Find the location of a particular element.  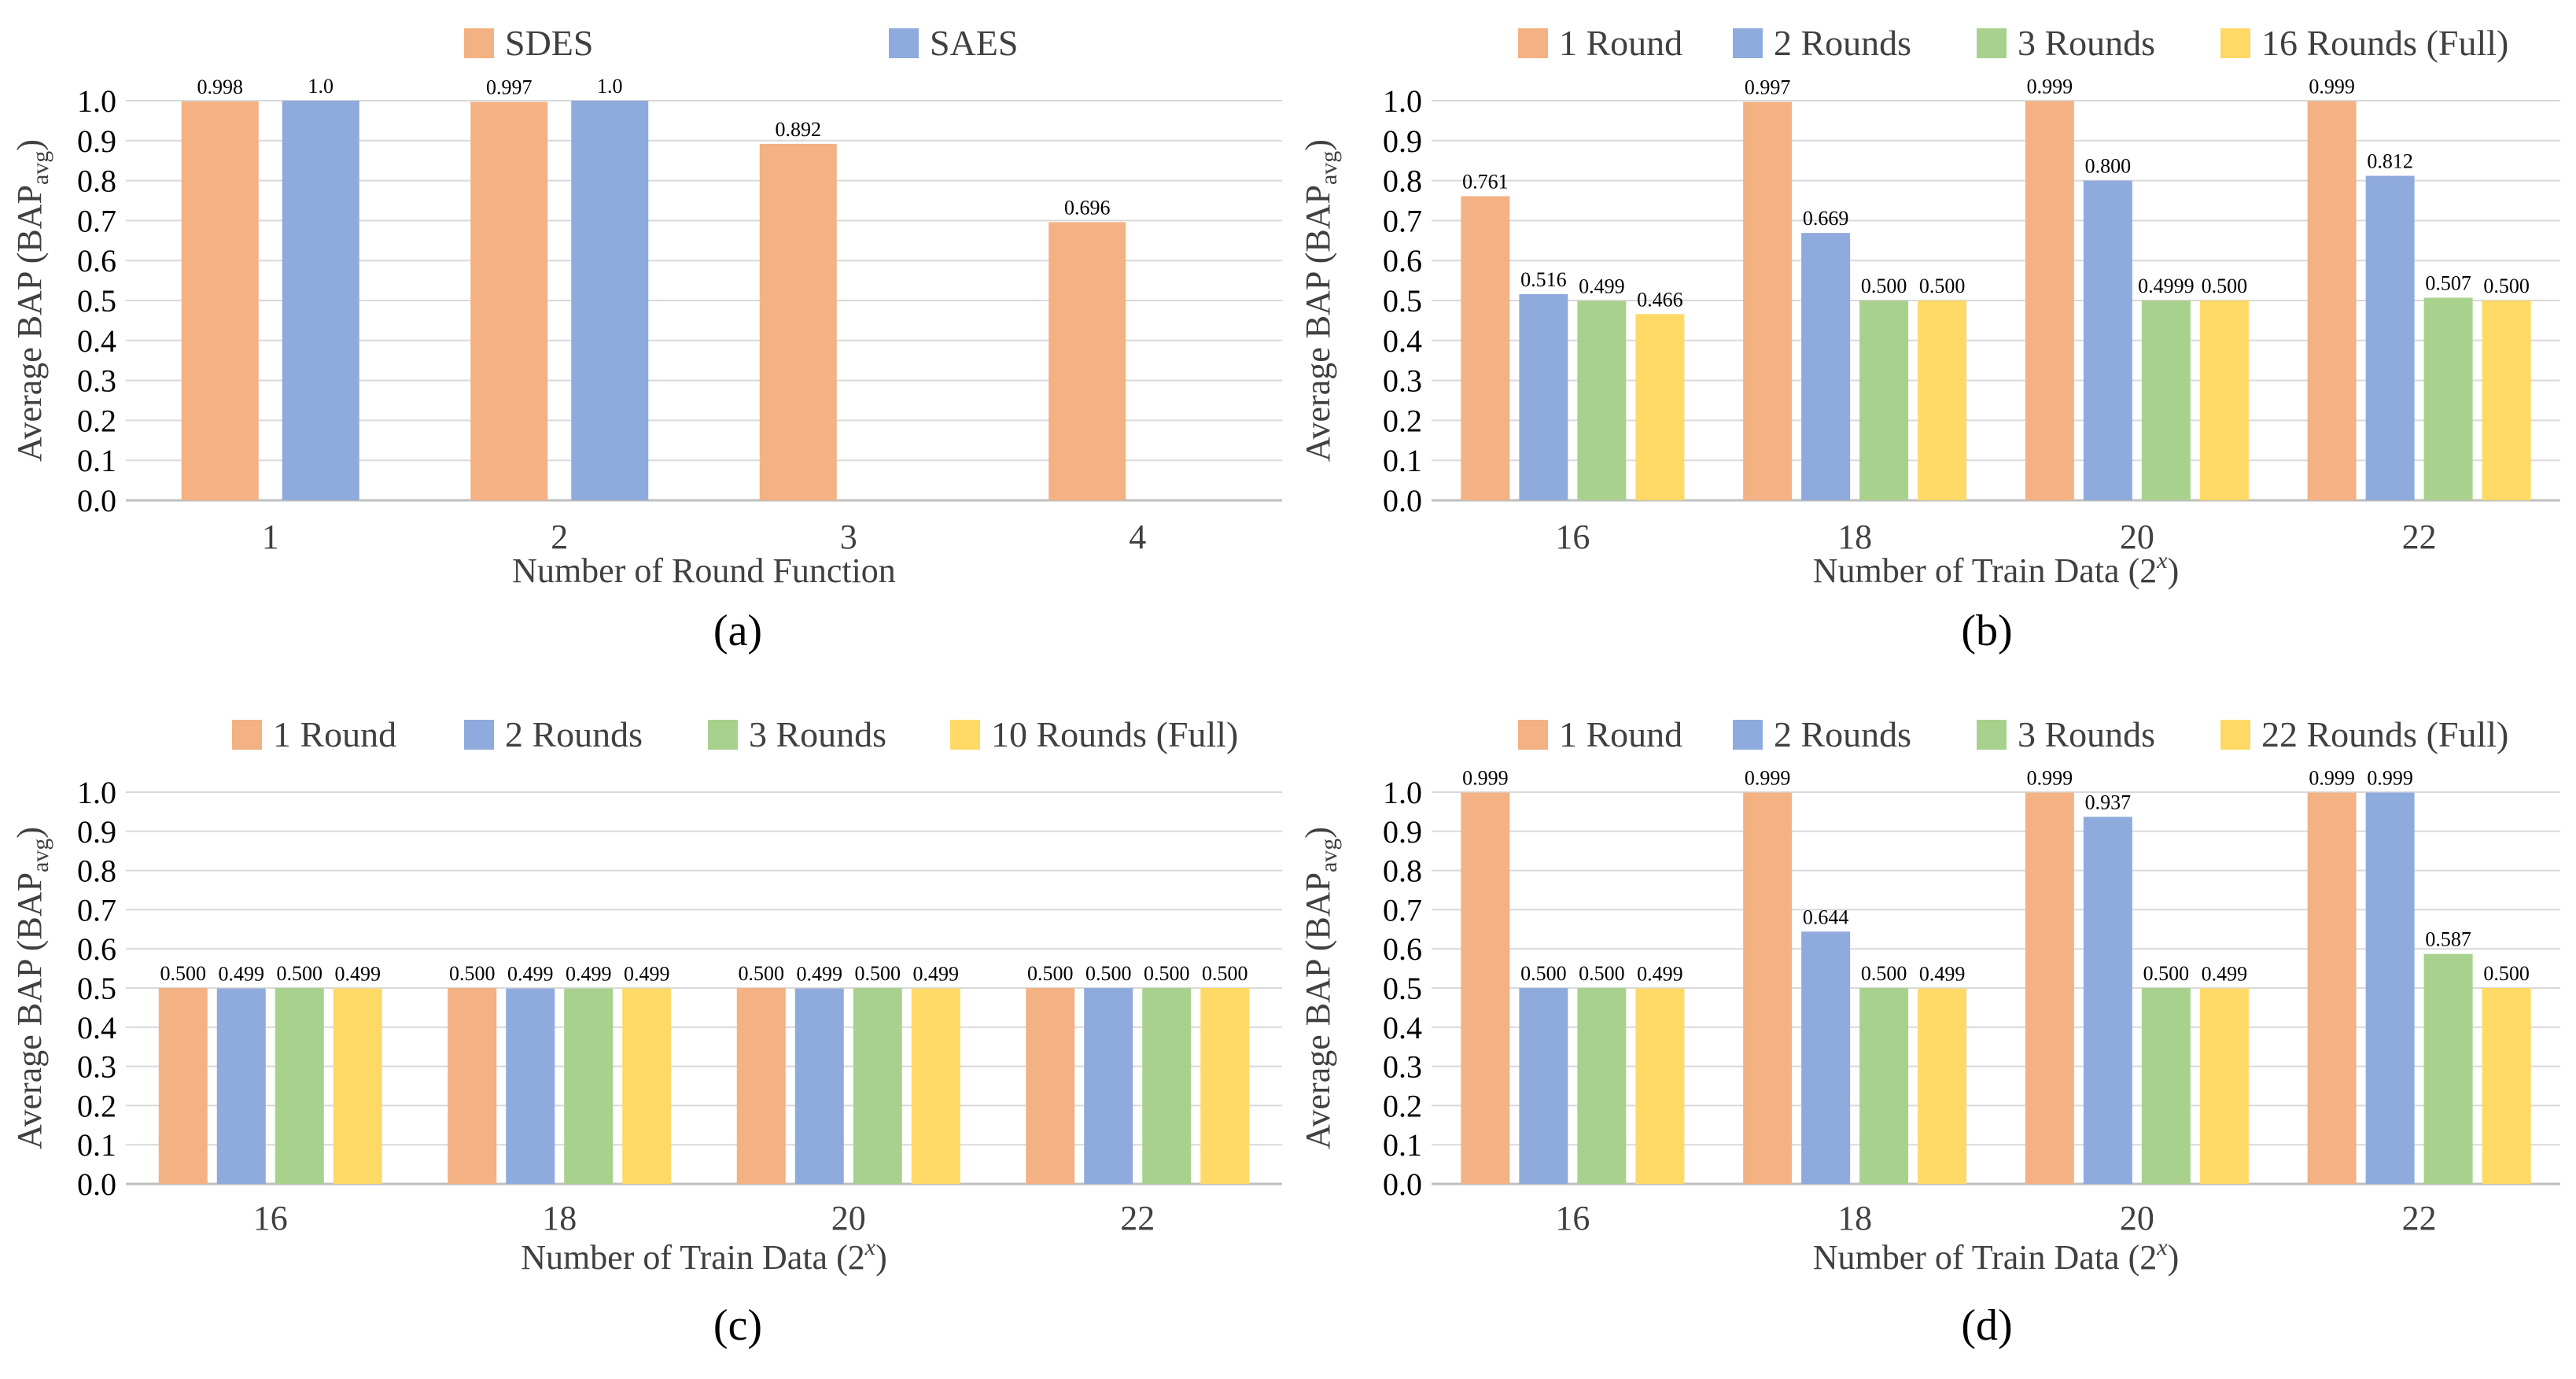

bar-value-label: 0.696 is located at coordinates (1087, 207).